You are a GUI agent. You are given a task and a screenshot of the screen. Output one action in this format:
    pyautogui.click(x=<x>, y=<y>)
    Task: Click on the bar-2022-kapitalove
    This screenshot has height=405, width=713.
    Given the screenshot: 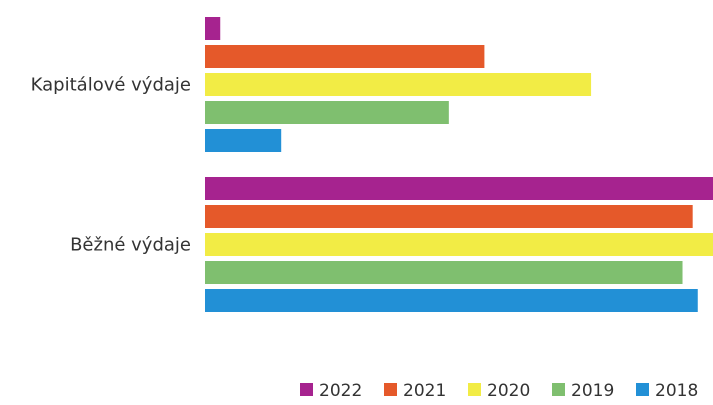 What is the action you would take?
    pyautogui.click(x=213, y=28)
    